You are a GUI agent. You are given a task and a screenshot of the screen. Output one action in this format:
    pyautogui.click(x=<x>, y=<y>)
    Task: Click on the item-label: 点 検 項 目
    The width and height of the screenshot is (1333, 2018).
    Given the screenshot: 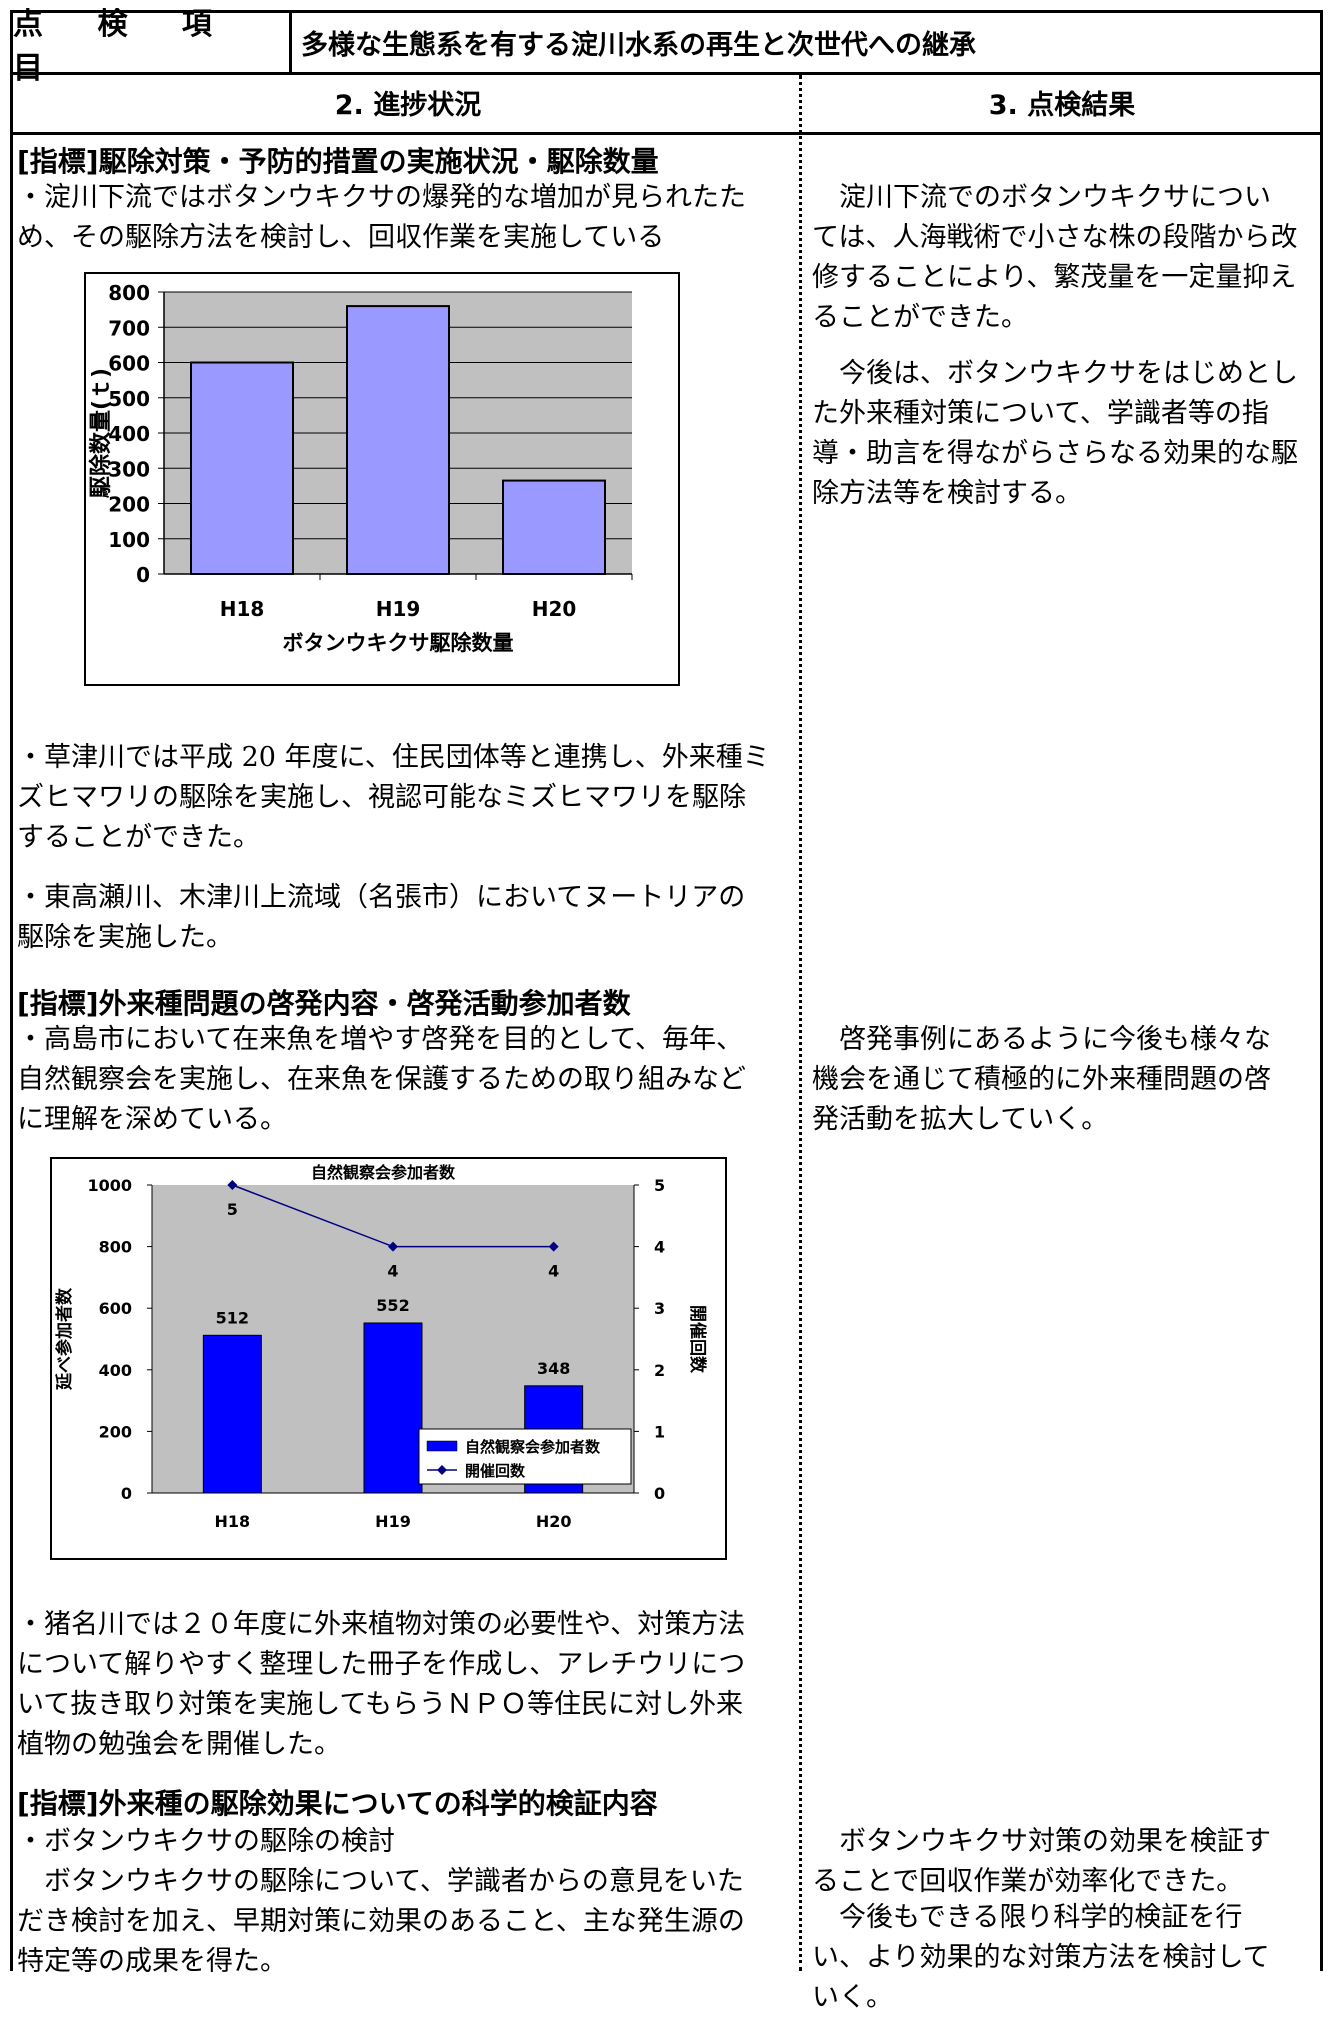 What is the action you would take?
    pyautogui.click(x=152, y=46)
    